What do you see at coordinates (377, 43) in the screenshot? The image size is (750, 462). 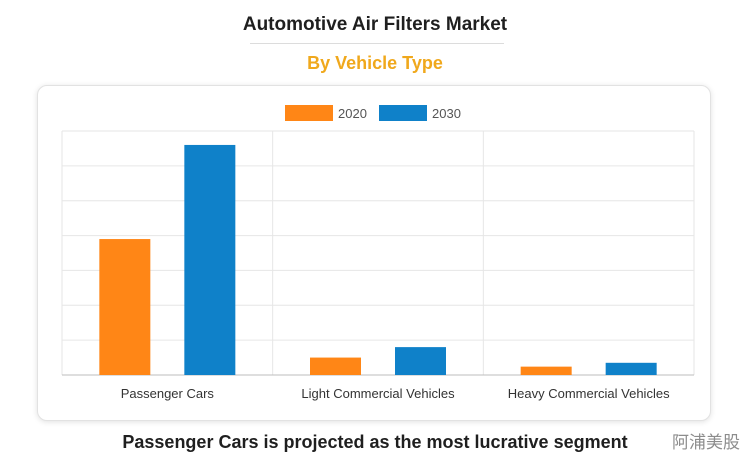 I see `title-divider` at bounding box center [377, 43].